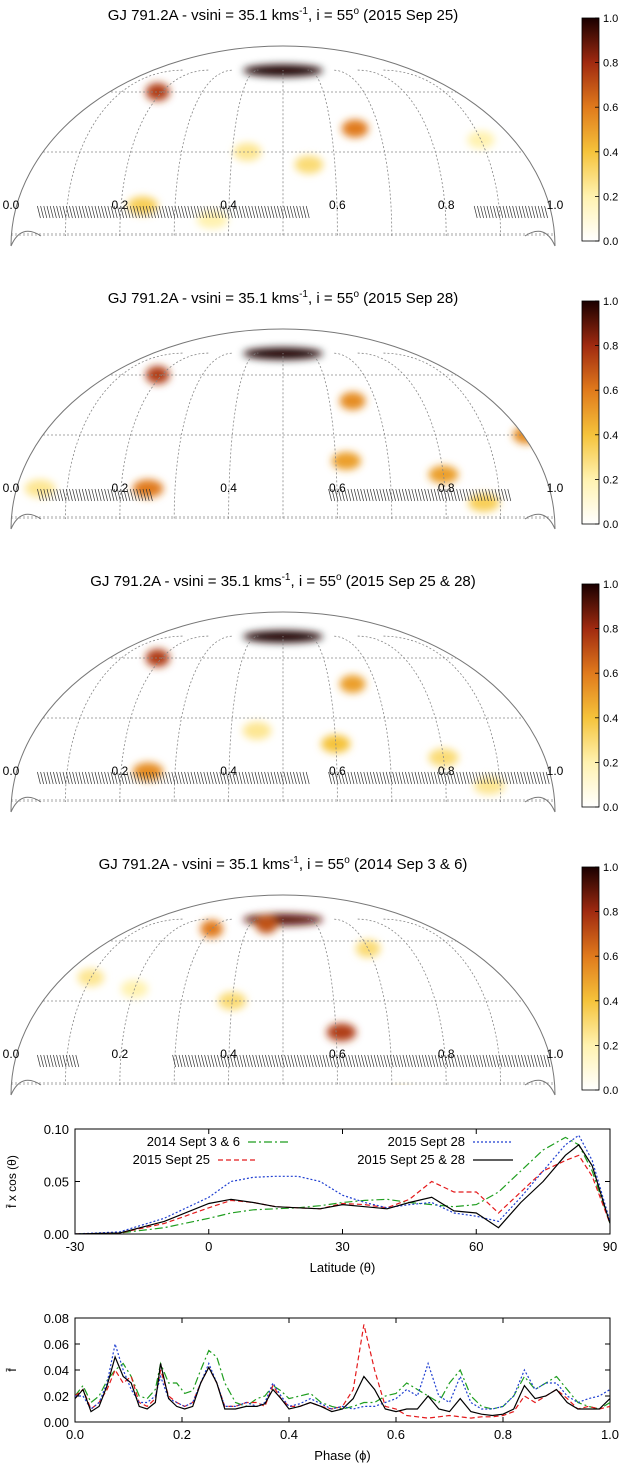  I want to click on x-tick-label: 90, so click(610, 1246).